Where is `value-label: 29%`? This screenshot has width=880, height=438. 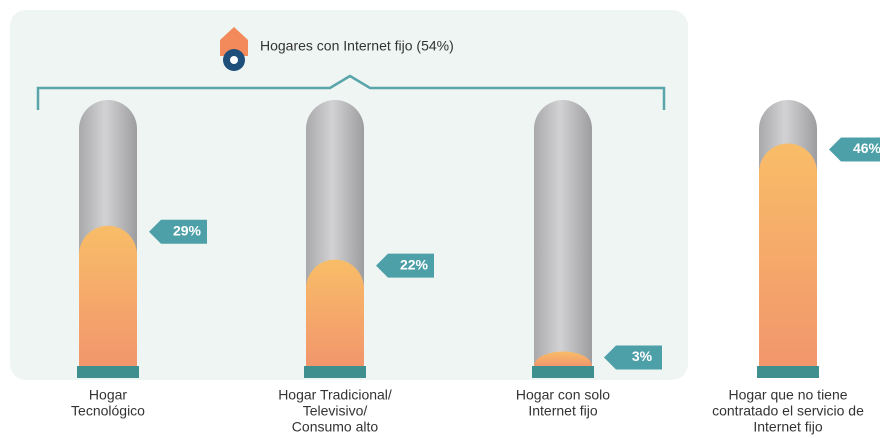 value-label: 29% is located at coordinates (187, 230).